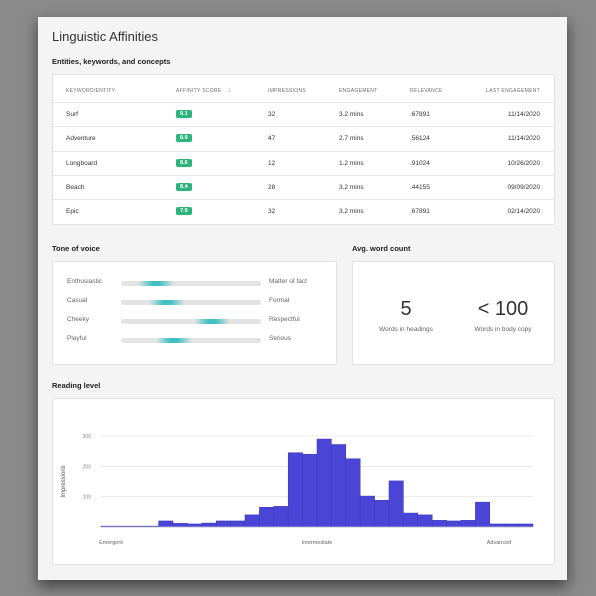  What do you see at coordinates (503, 329) in the screenshot?
I see `body-word-count-label: Words in body copy` at bounding box center [503, 329].